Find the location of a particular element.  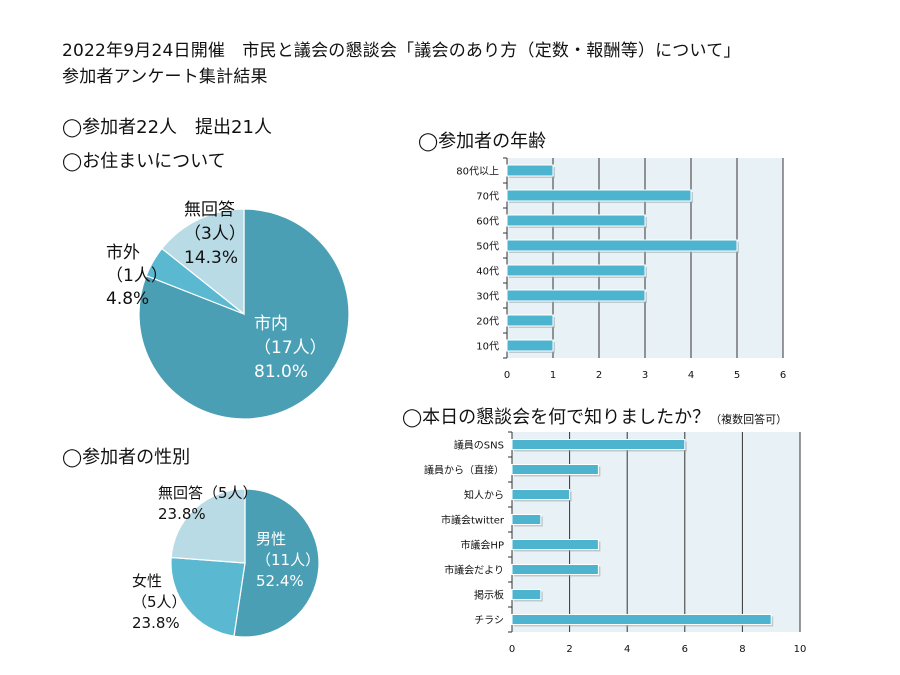

category-label: 70代 is located at coordinates (487, 197).